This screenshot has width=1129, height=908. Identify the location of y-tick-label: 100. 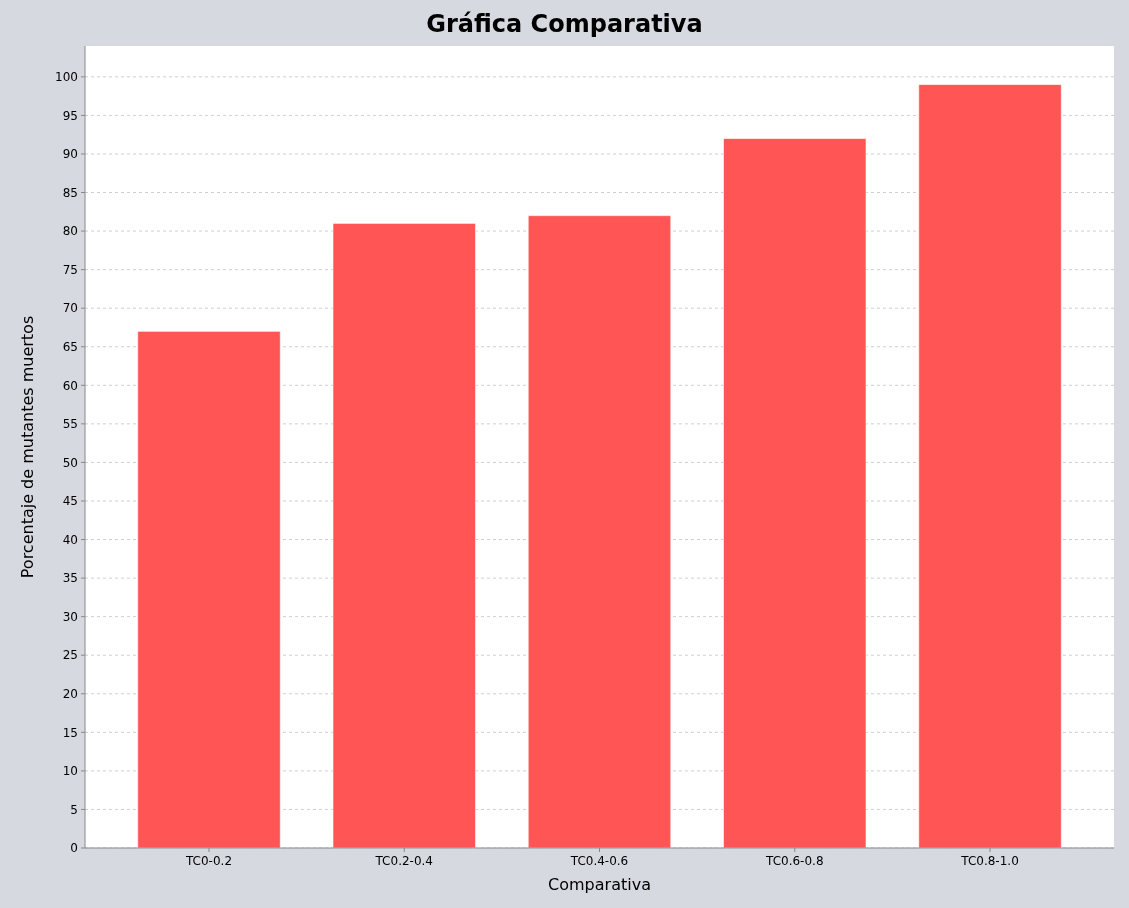
(66, 77).